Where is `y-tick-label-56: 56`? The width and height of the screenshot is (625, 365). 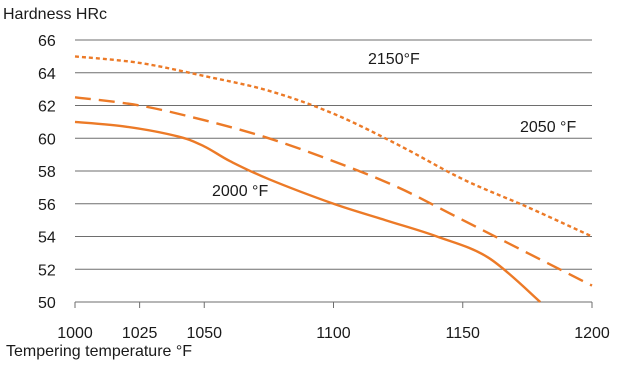 y-tick-label-56: 56 is located at coordinates (47, 205).